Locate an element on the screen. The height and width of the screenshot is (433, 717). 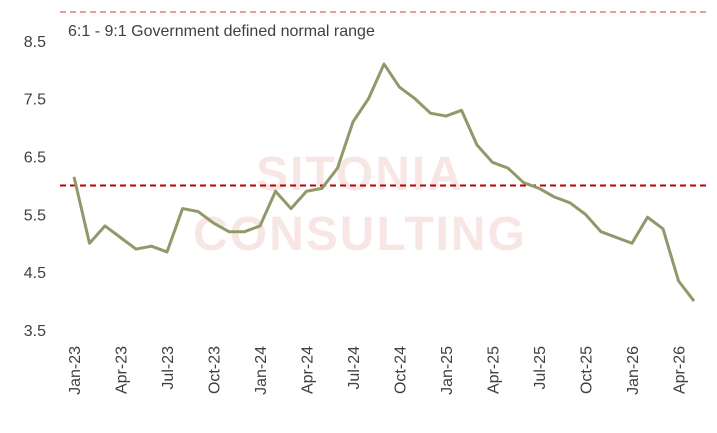
y-tick-label: 5.5 is located at coordinates (35, 215).